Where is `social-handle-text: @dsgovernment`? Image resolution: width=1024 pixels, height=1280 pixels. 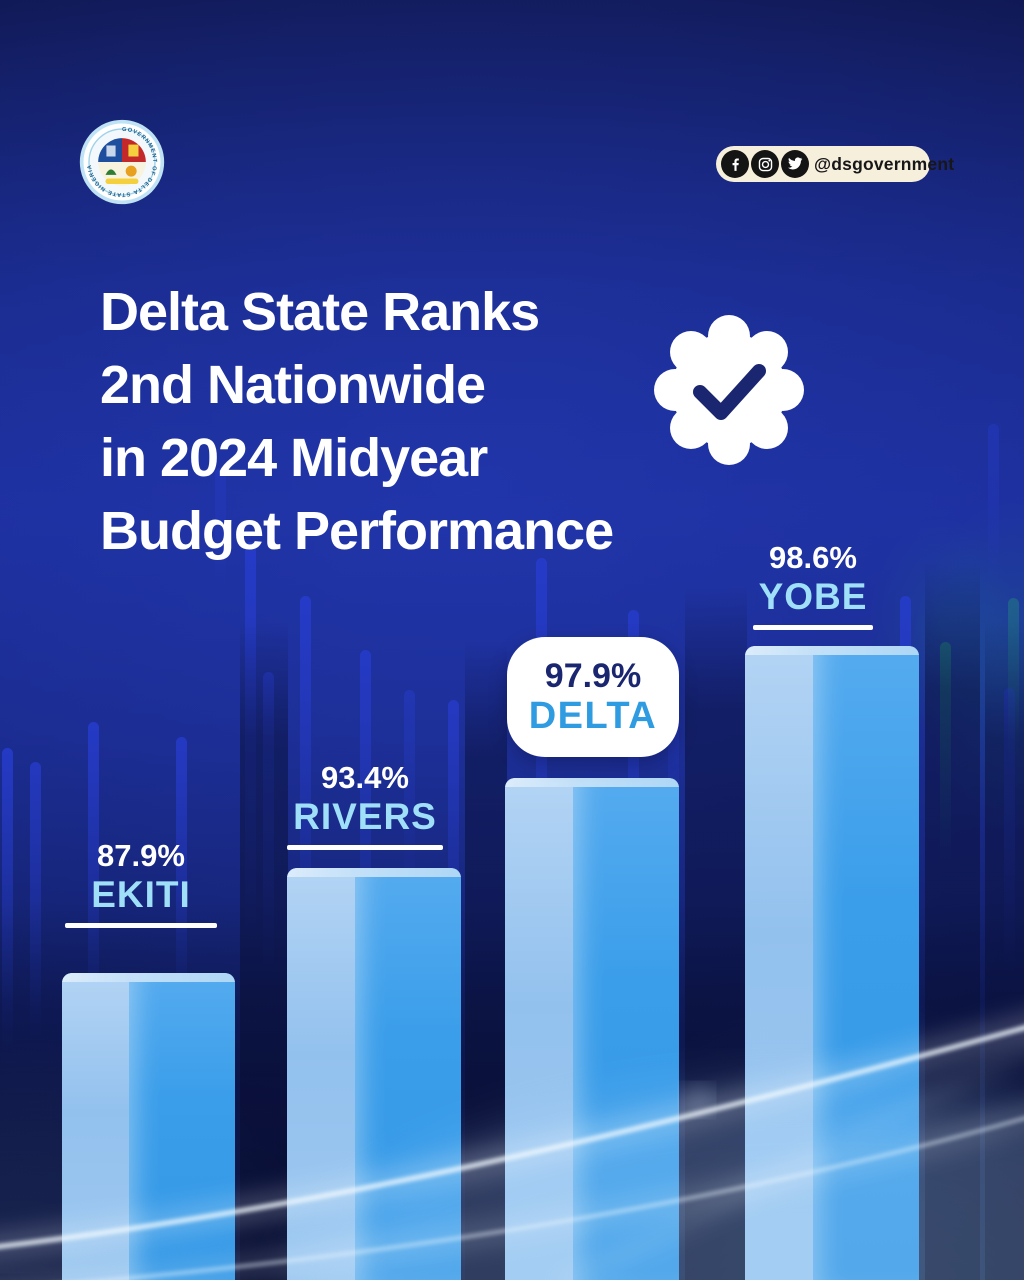
social-handle-text: @dsgovernment is located at coordinates (884, 163).